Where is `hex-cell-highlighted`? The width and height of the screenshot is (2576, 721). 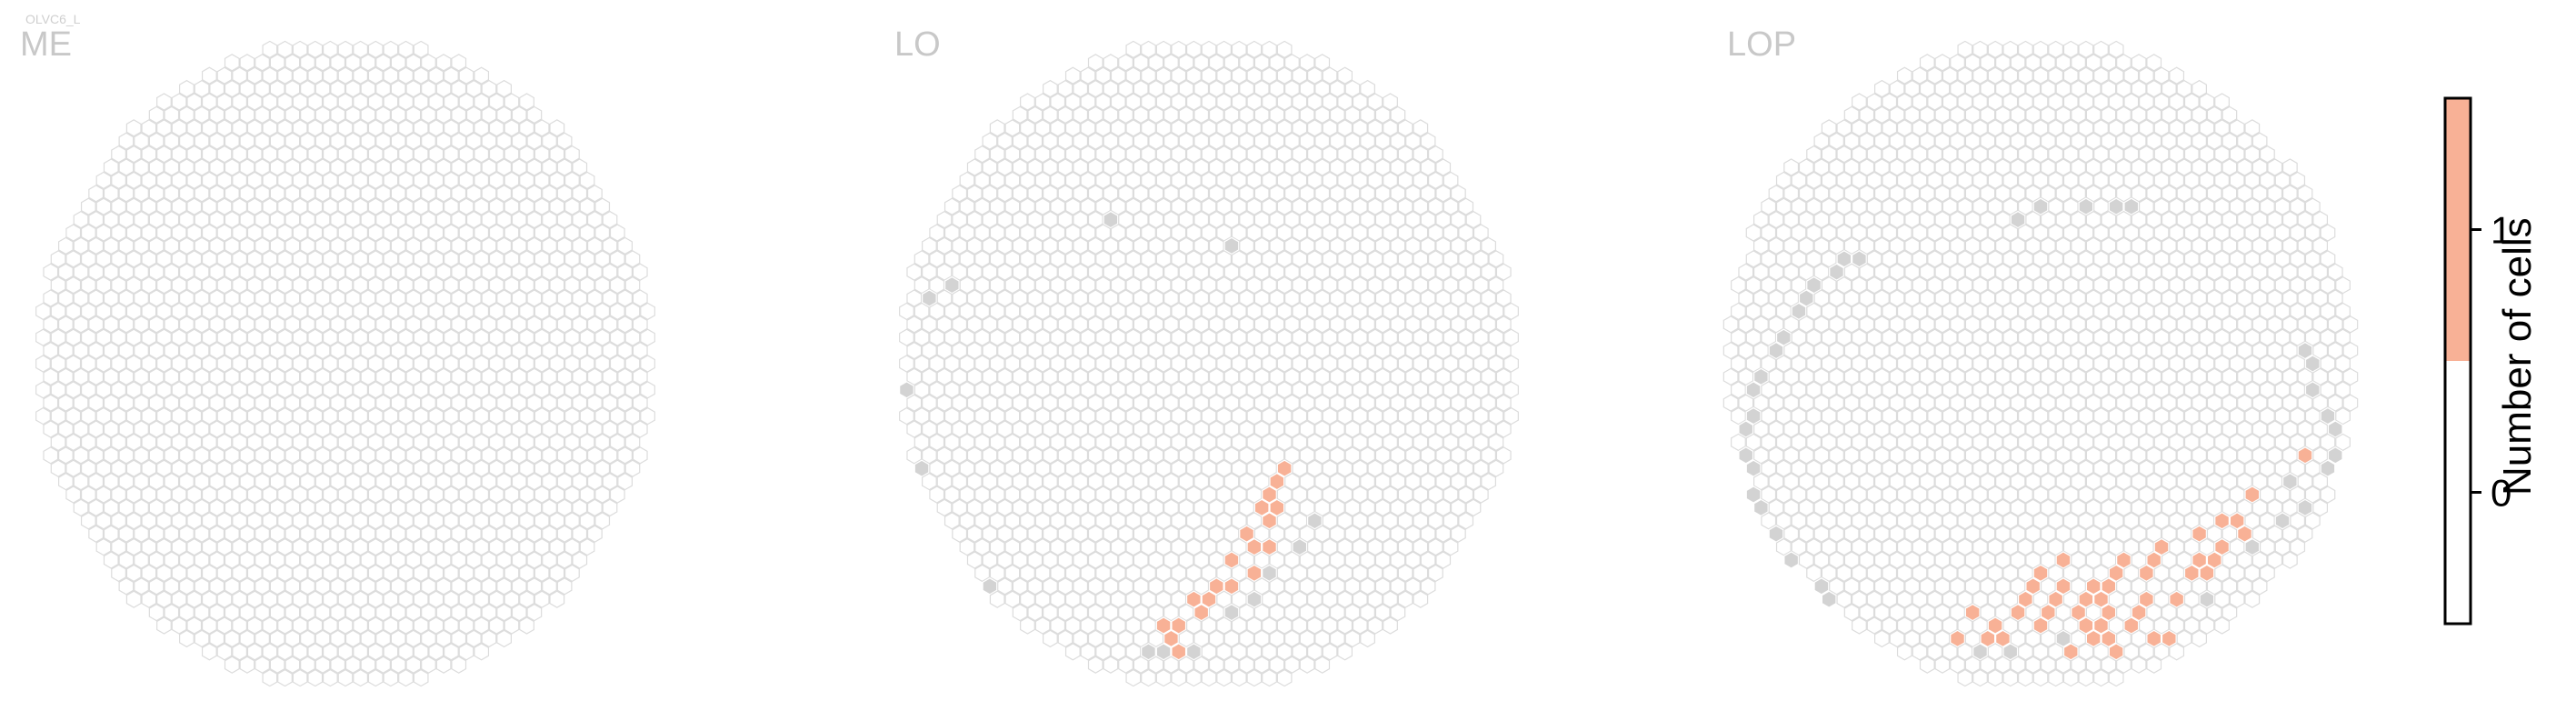
hex-cell-highlighted is located at coordinates (1209, 599).